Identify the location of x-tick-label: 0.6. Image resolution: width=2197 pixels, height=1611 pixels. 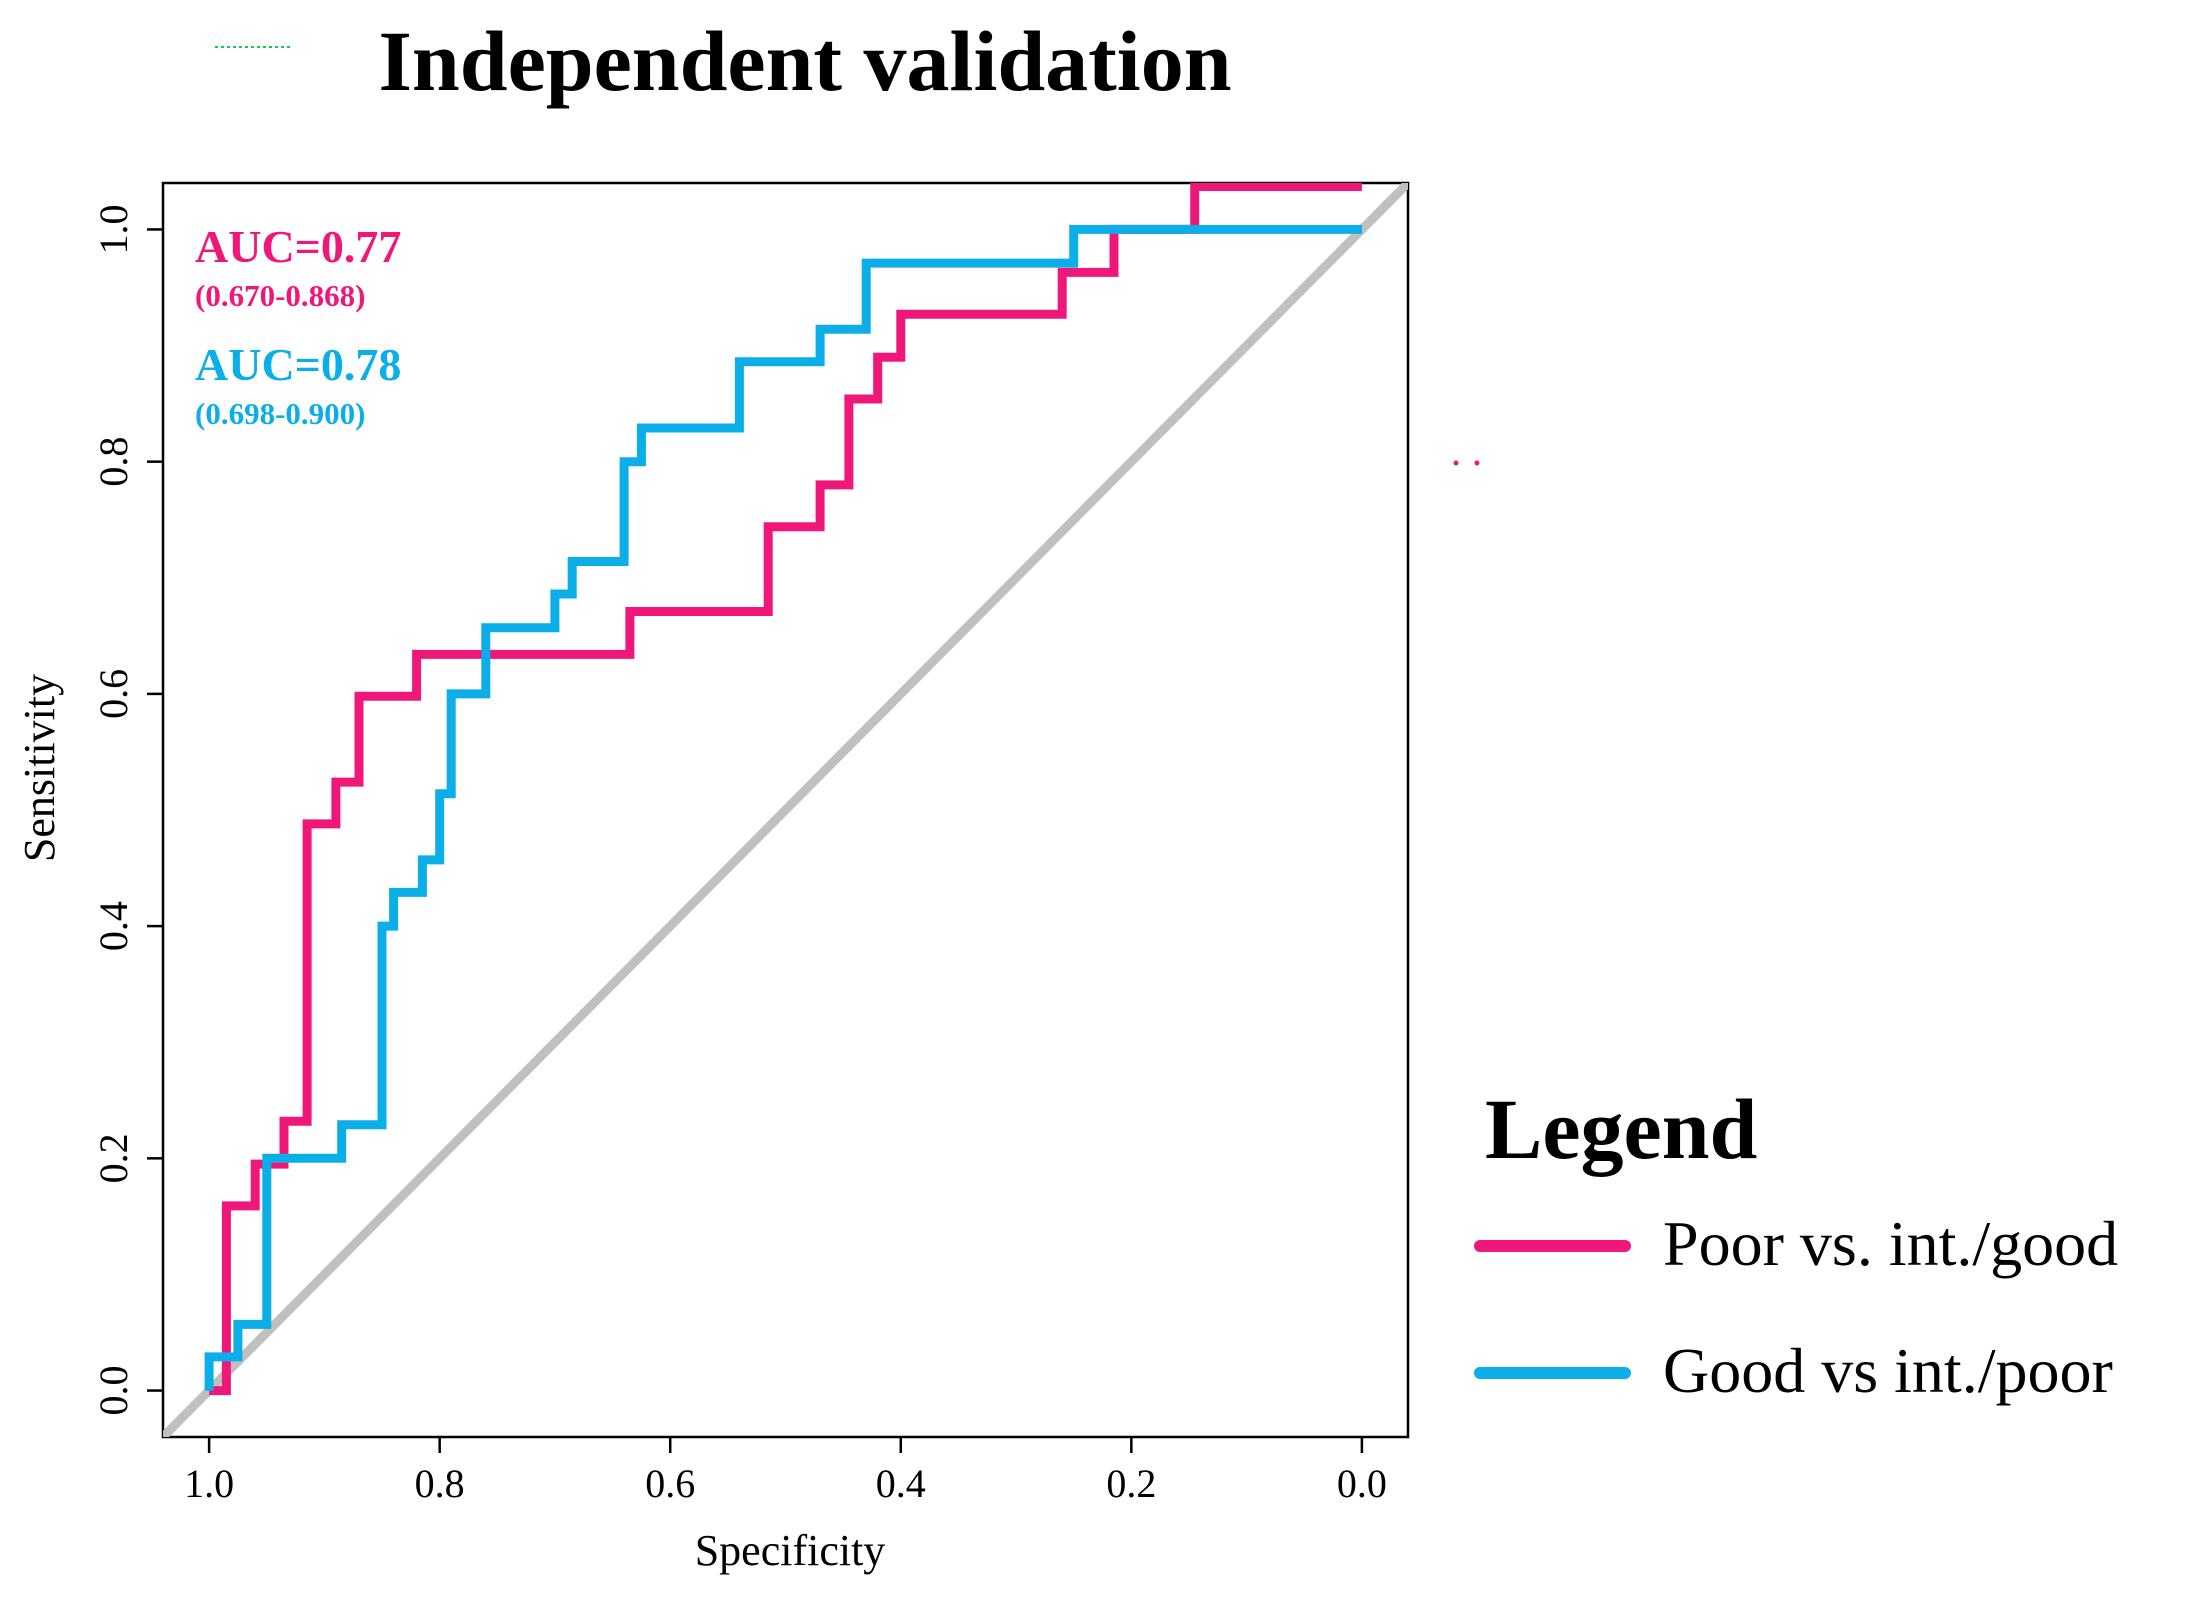
(670, 1483).